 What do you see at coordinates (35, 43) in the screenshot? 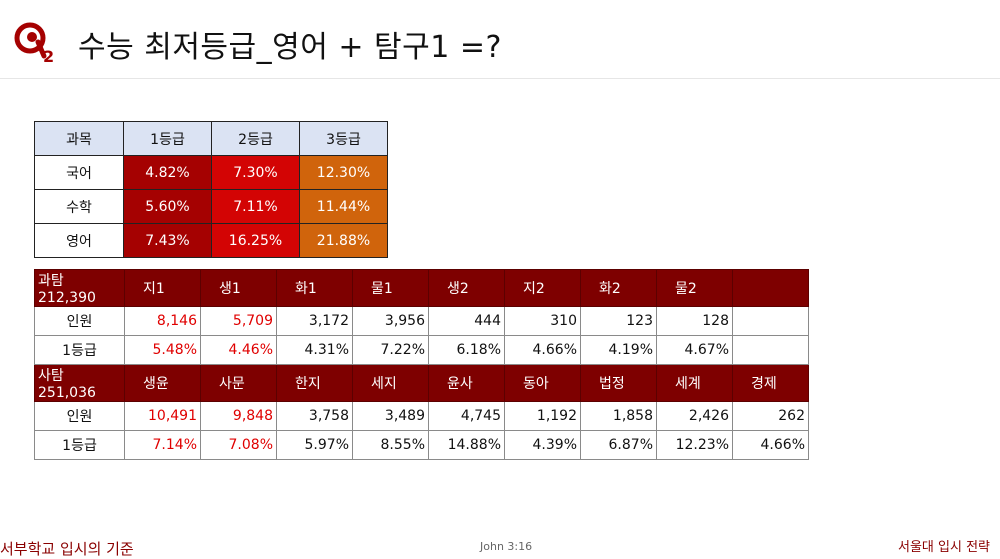
I see `brand-logo: 2` at bounding box center [35, 43].